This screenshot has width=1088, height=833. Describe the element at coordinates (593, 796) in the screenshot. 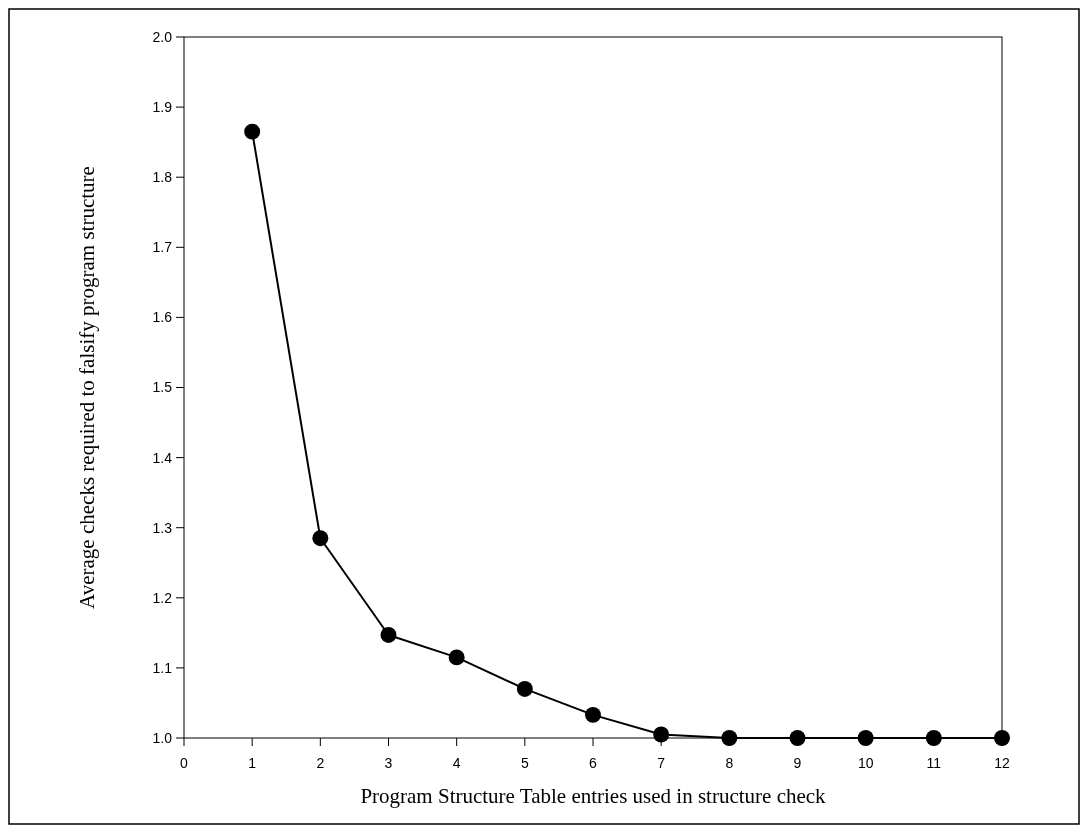

I see `x-axis-title: Program Structure Table entries used in structure check` at that location.